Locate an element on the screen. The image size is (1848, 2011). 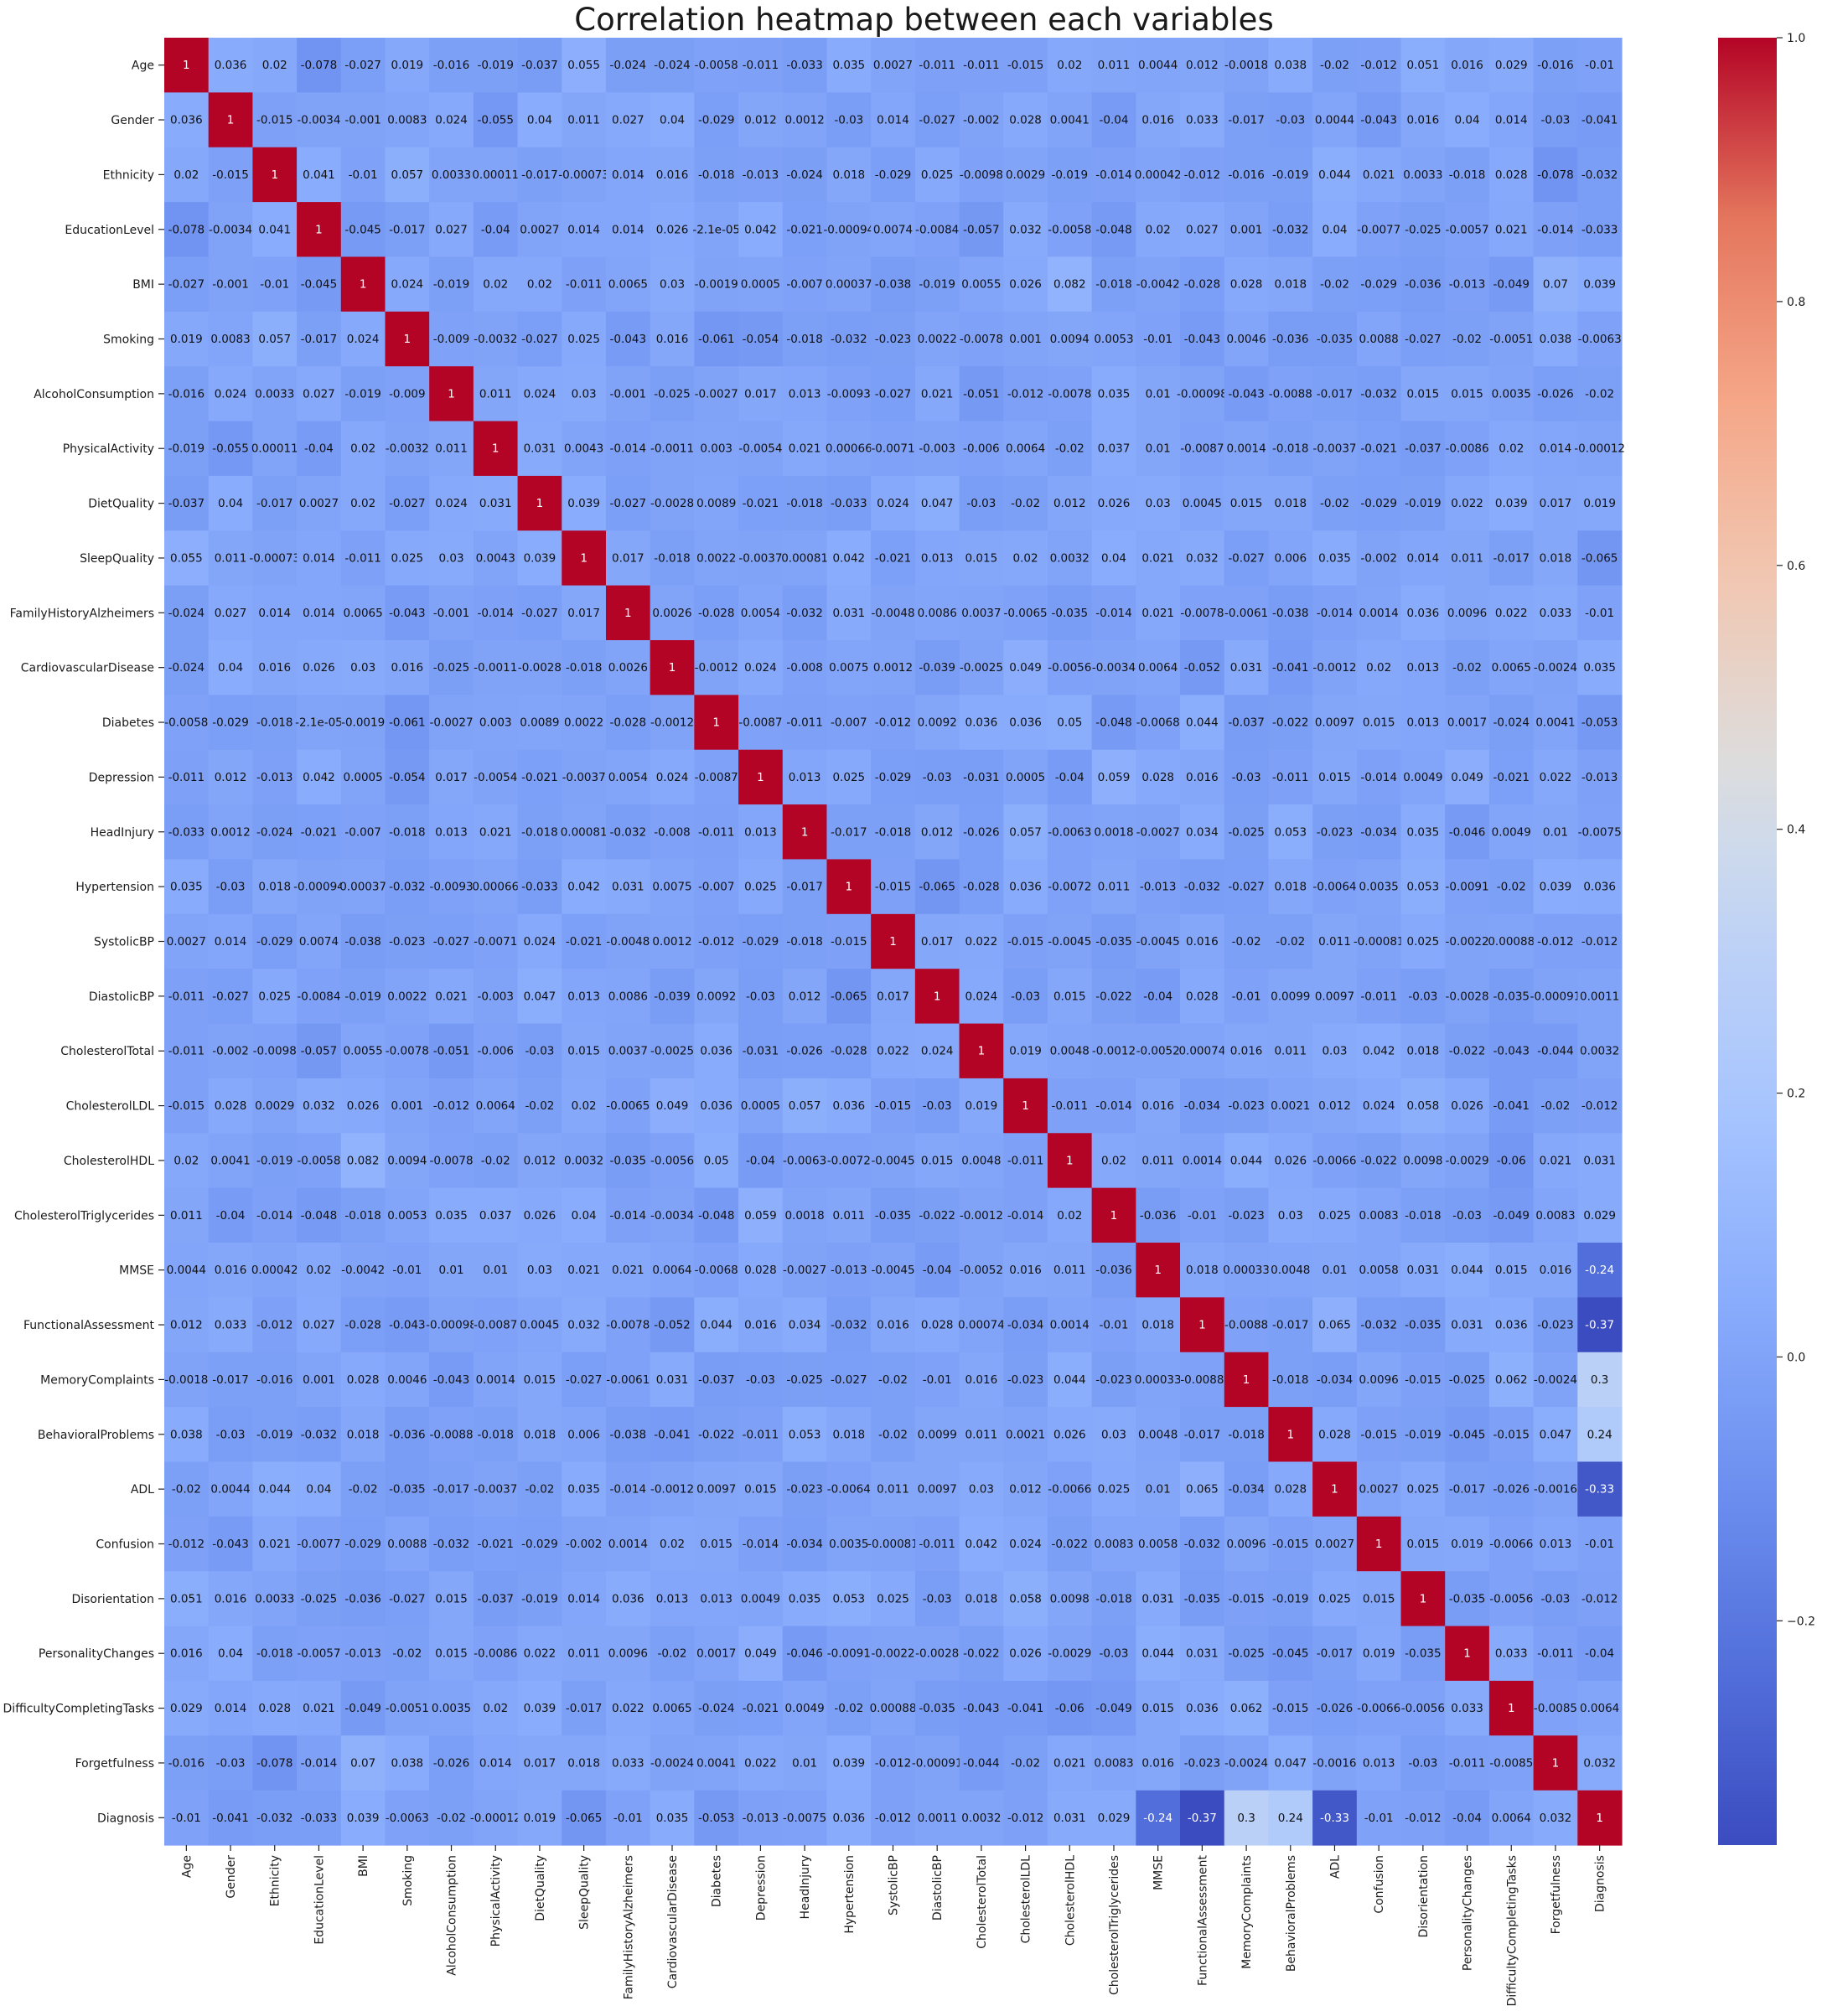
cell-value-label: -0.002 is located at coordinates (230, 1051).